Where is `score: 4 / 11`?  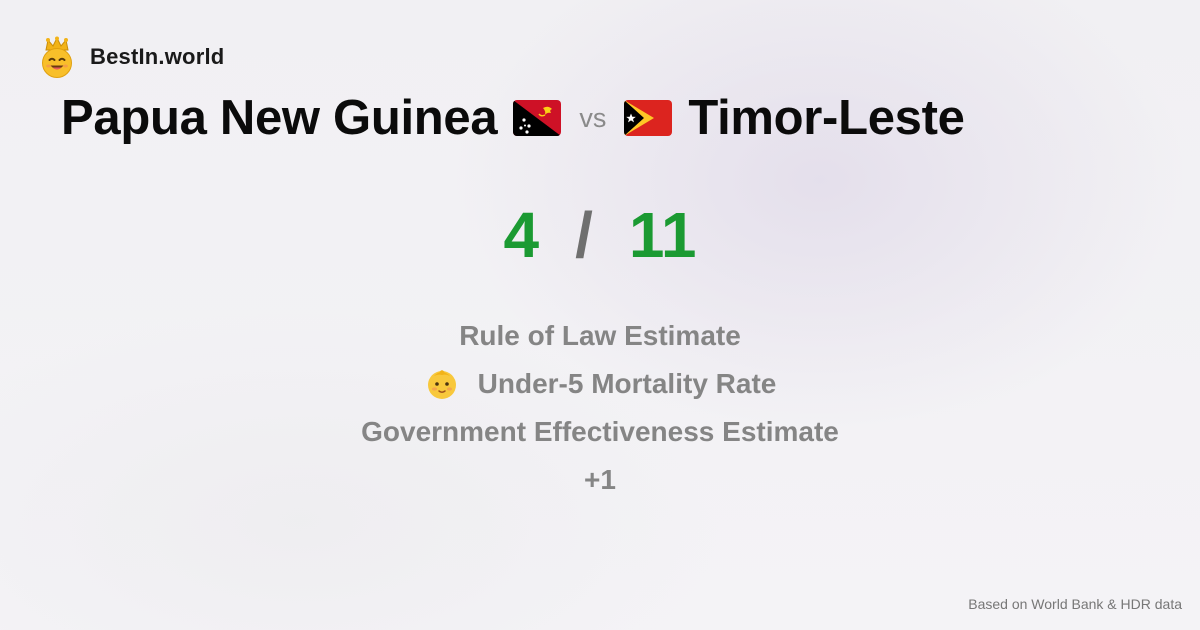 score: 4 / 11 is located at coordinates (600, 235).